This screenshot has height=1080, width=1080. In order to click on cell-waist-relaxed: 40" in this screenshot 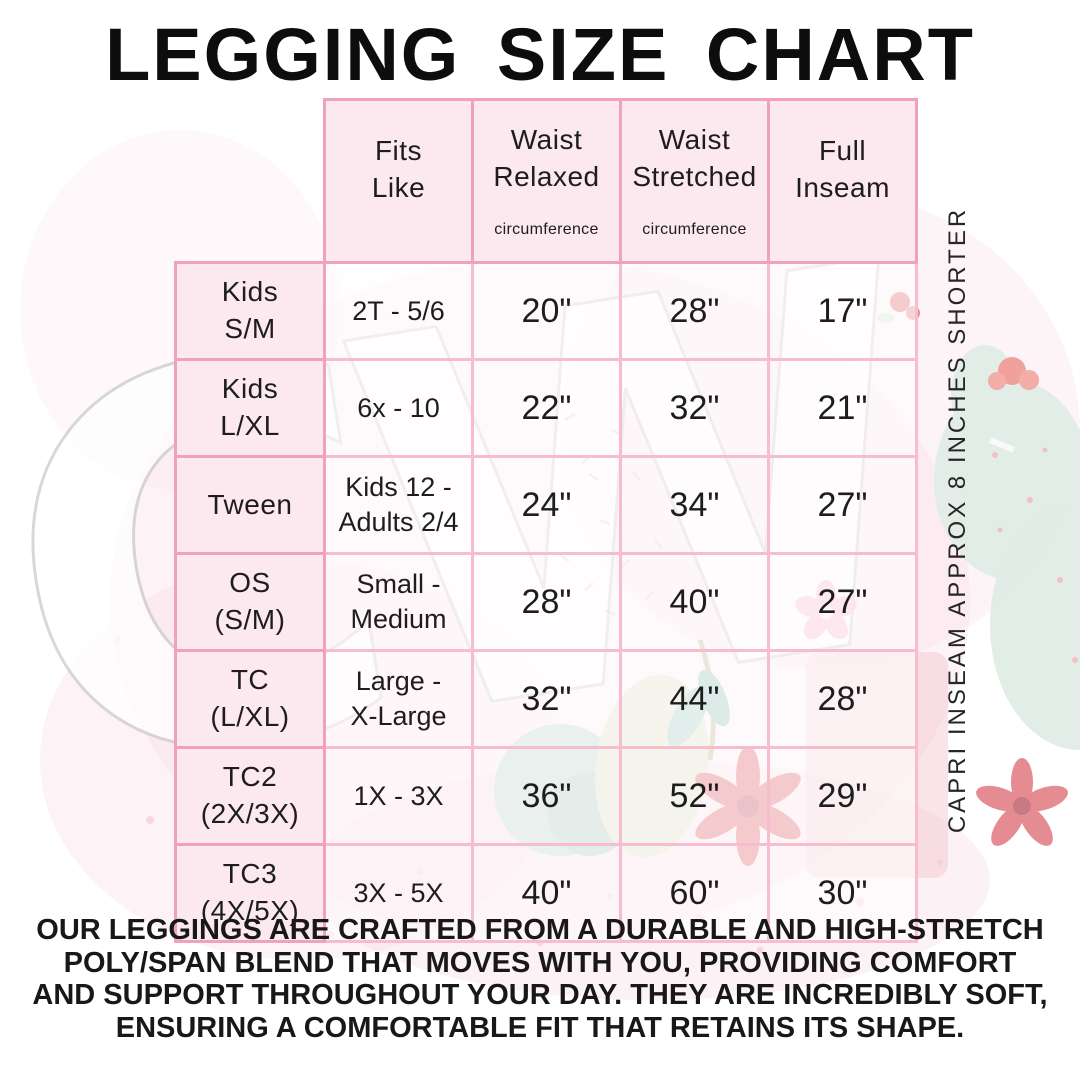, I will do `click(546, 893)`.